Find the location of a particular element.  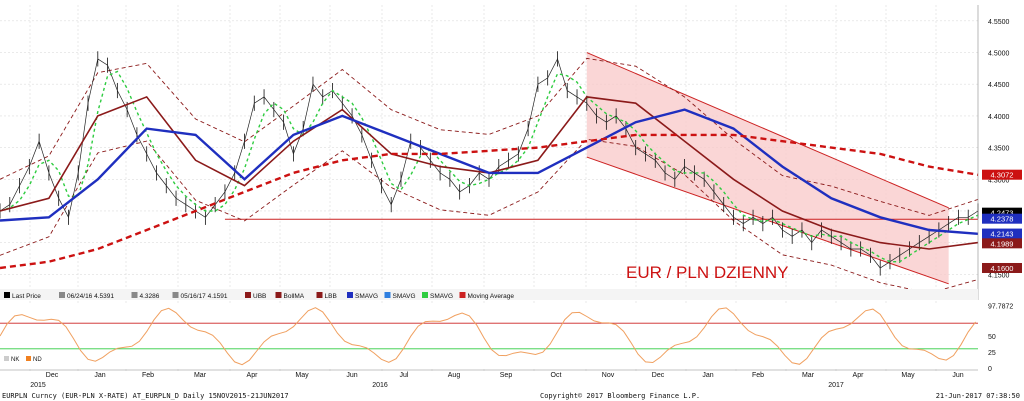

x-tick-label: Aug is located at coordinates (454, 375).